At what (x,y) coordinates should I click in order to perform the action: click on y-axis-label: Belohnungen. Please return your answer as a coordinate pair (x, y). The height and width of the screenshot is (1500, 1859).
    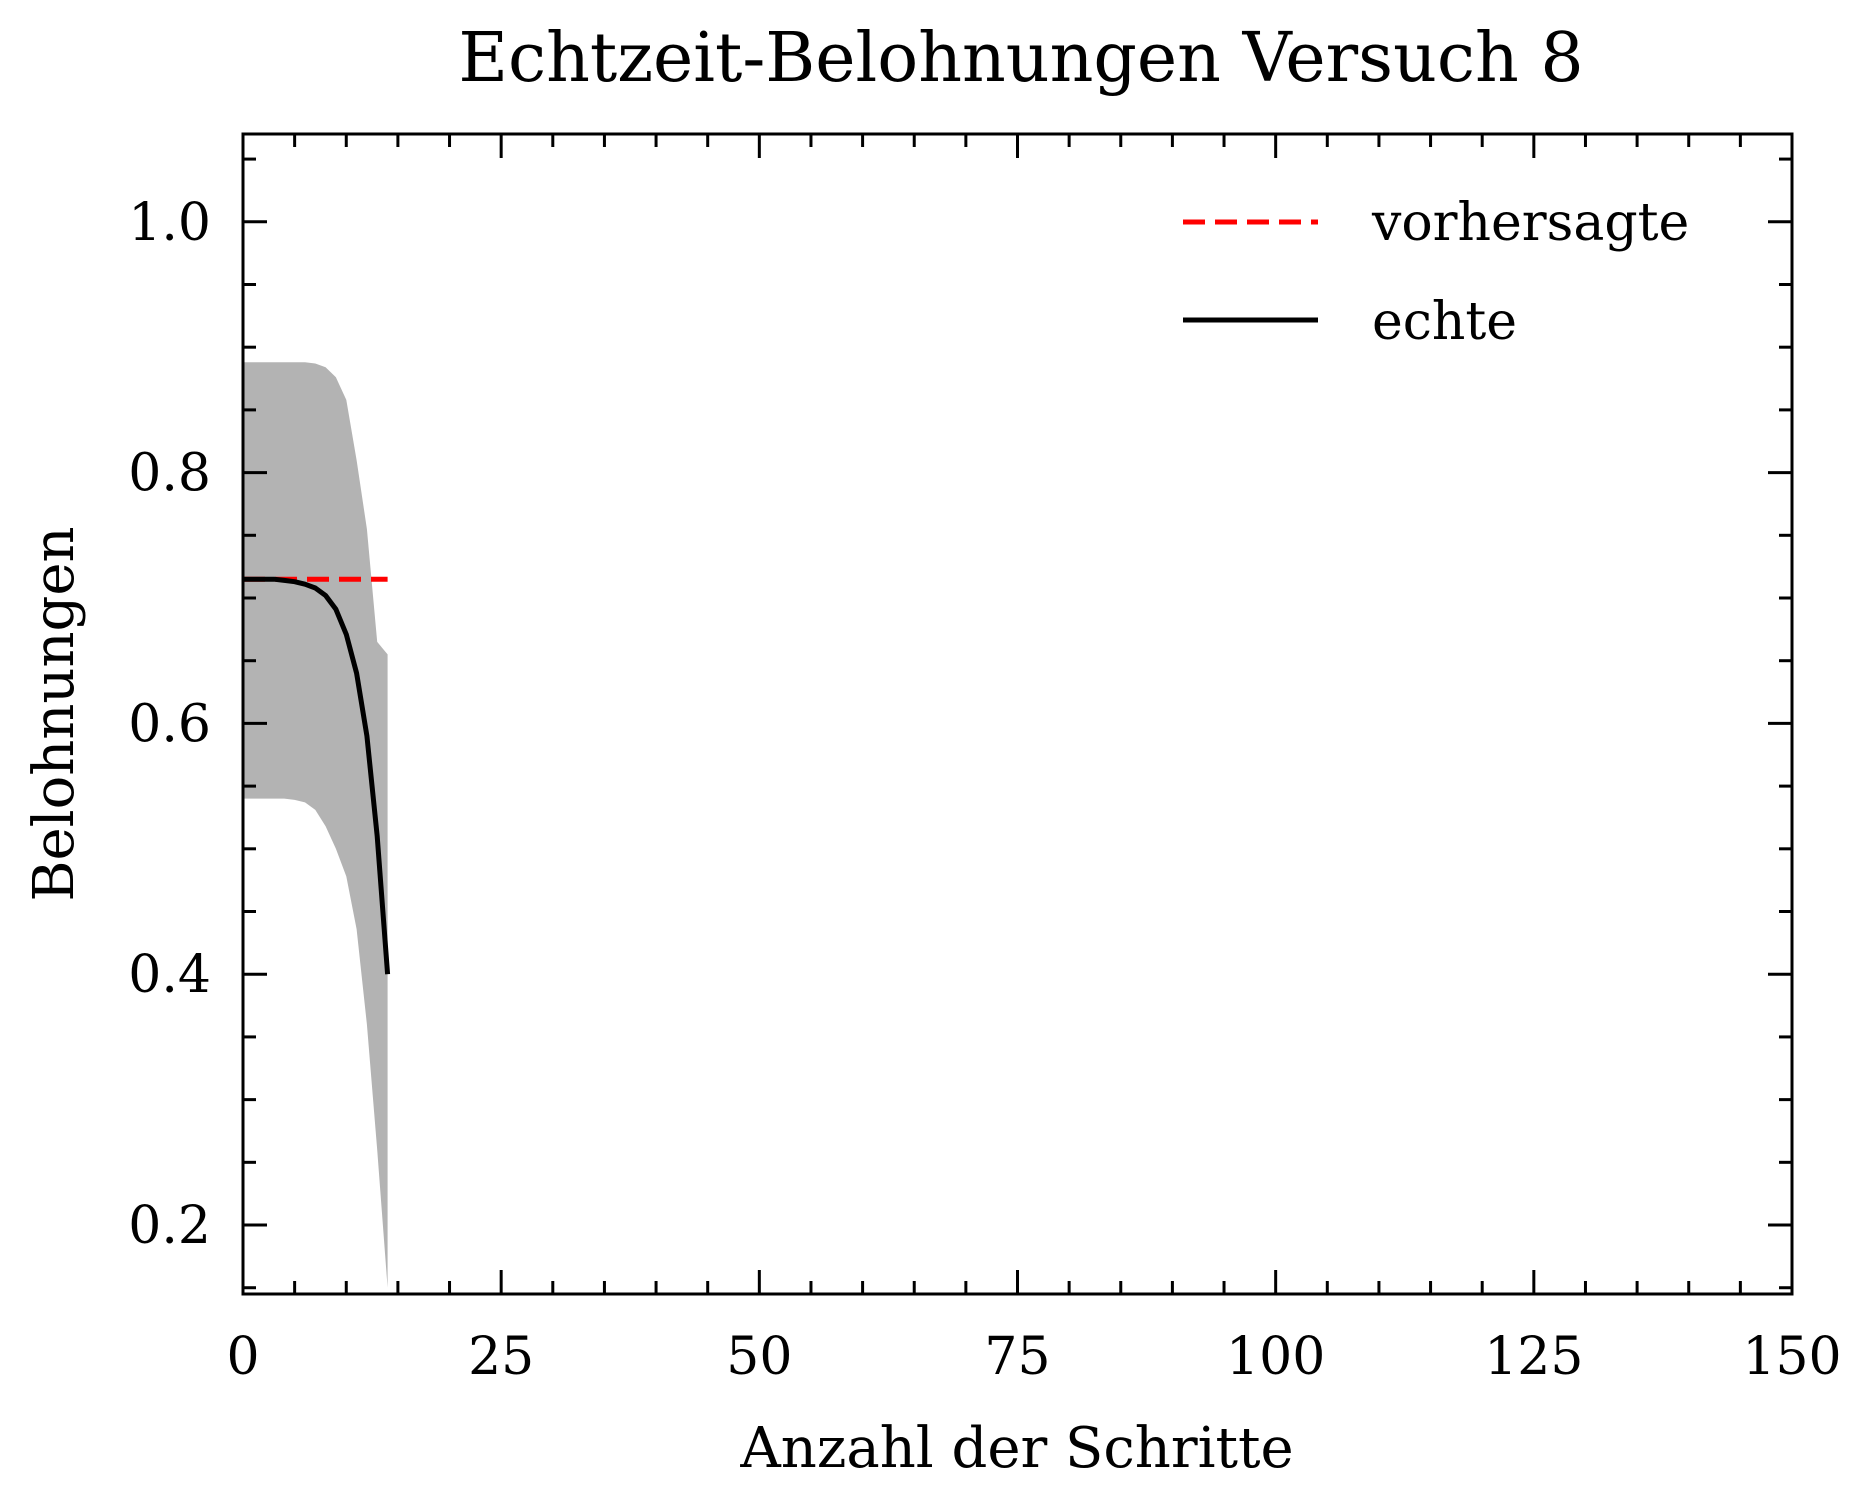
    Looking at the image, I should click on (54, 713).